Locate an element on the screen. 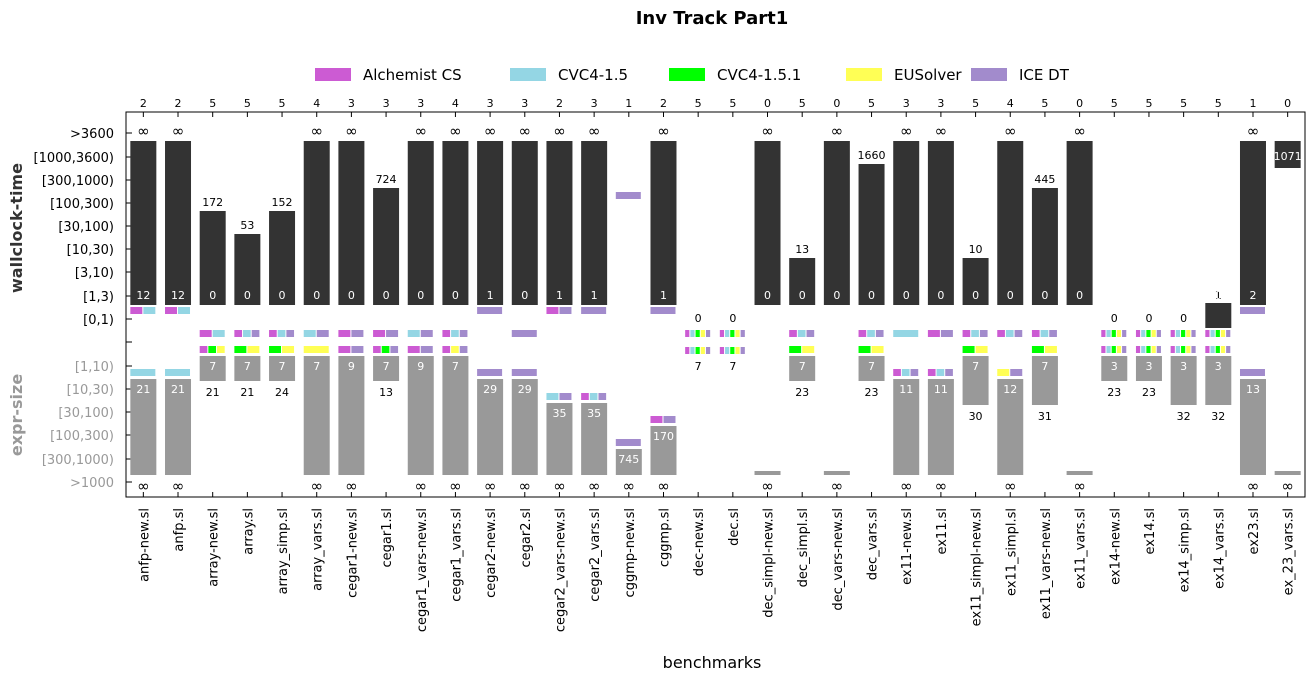 Image resolution: width=1315 pixels, height=682 pixels. y-tick-label-time: >3600 is located at coordinates (92, 134).